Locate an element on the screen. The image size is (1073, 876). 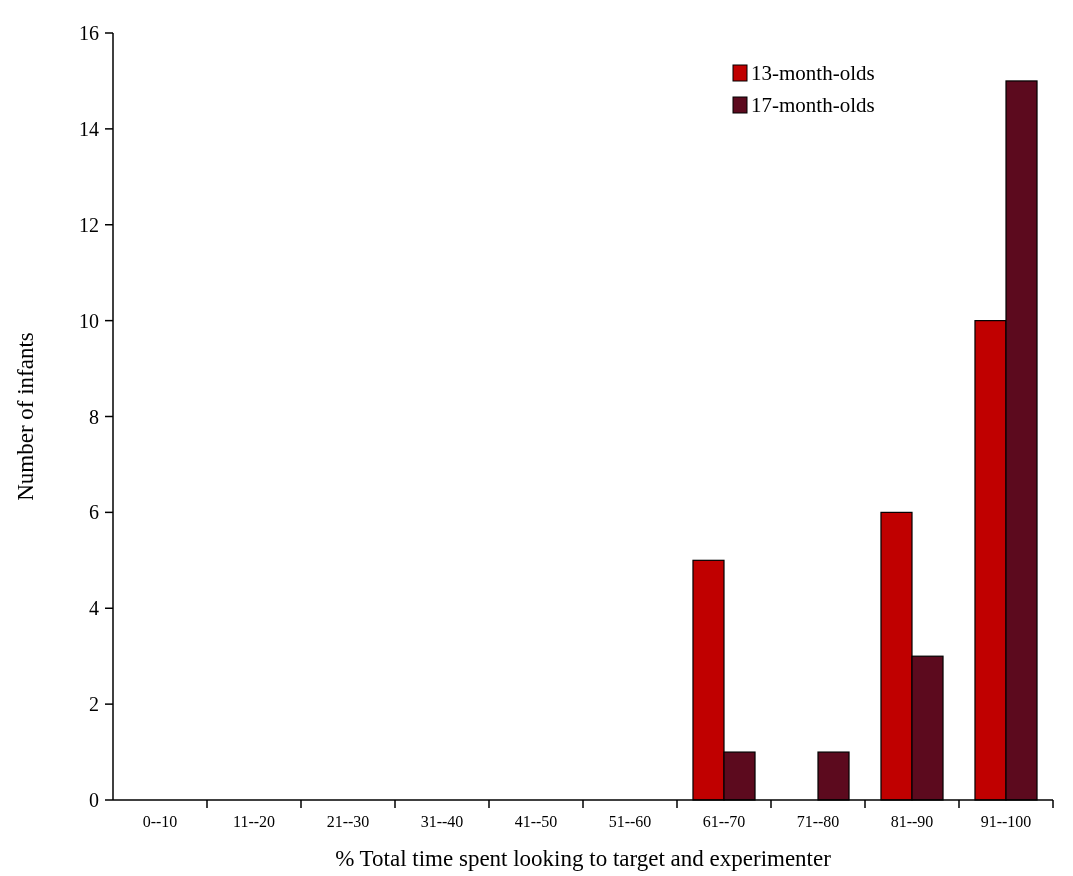
y-tick-label: 2 is located at coordinates (94, 704).